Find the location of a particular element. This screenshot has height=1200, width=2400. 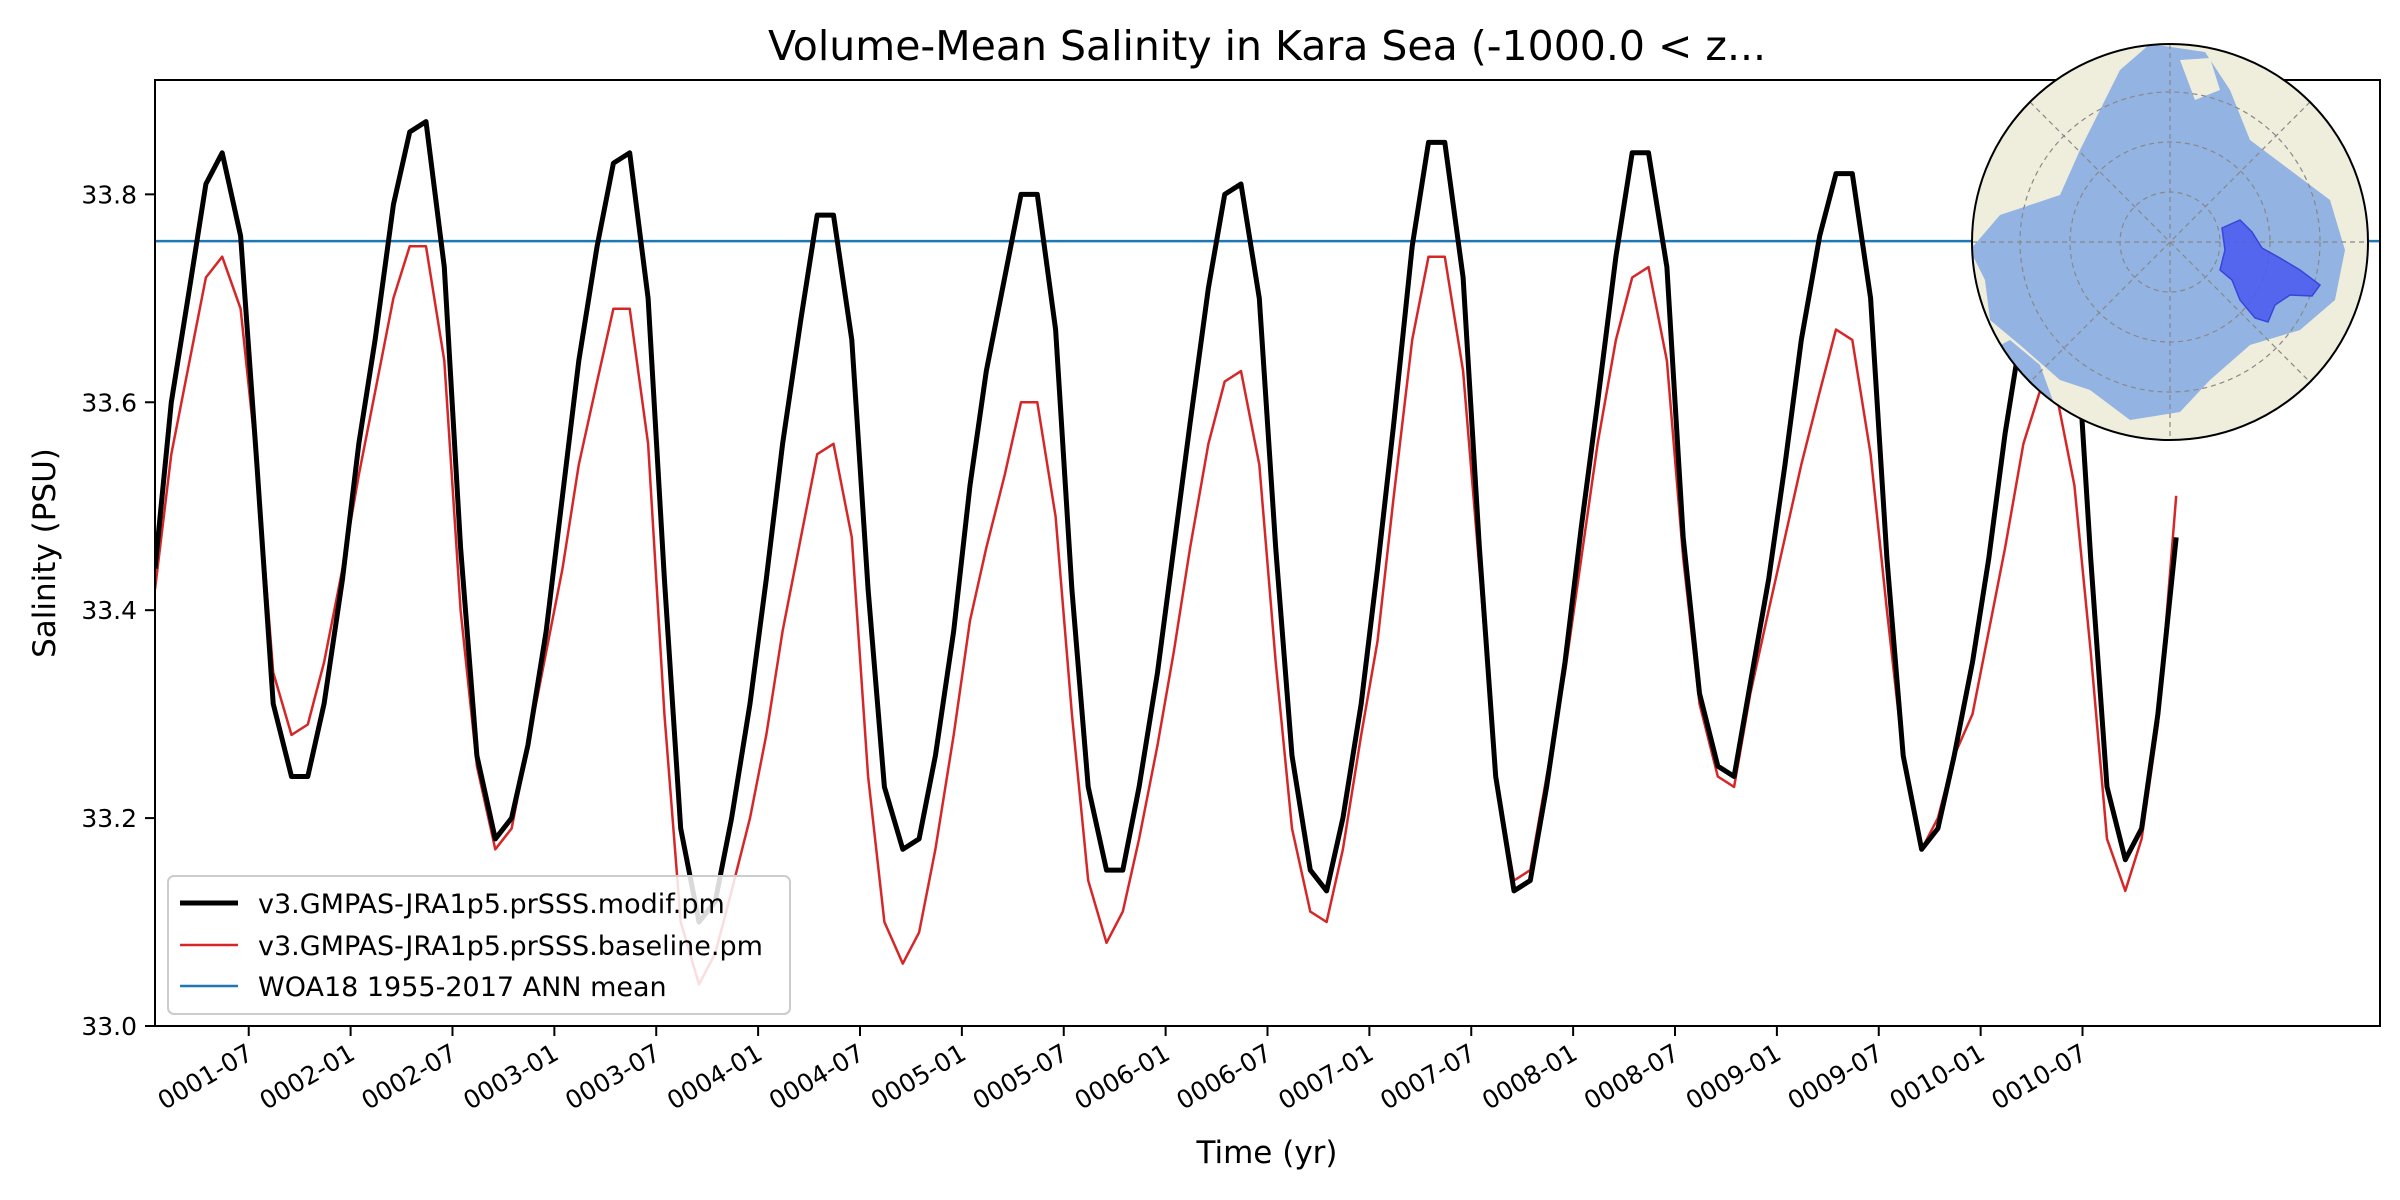

x-tick-label: 0007-07 is located at coordinates (1427, 1076).